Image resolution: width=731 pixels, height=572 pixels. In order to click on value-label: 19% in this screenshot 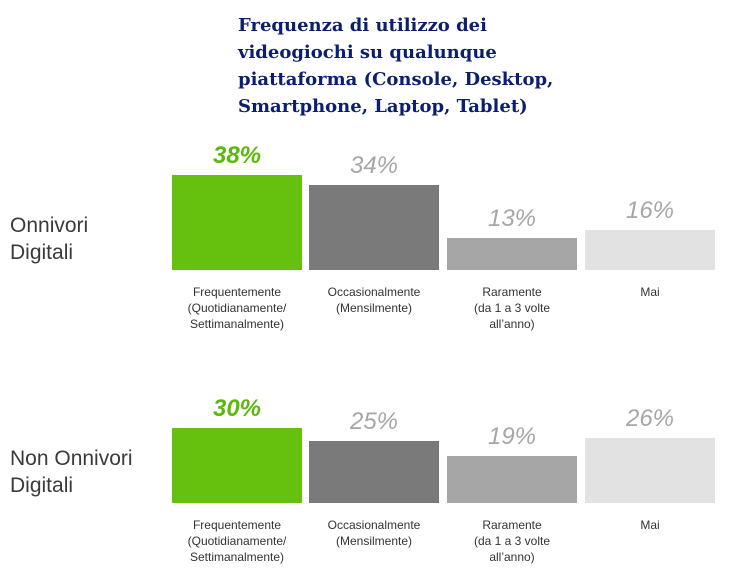, I will do `click(512, 436)`.